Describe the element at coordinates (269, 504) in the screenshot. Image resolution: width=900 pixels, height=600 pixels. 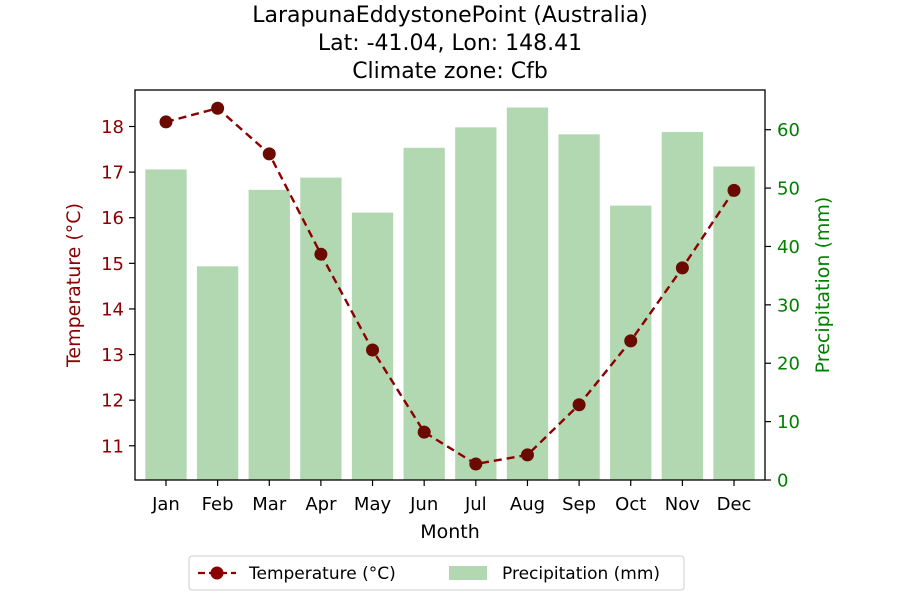
I see `month-tick-label: Mar` at that location.